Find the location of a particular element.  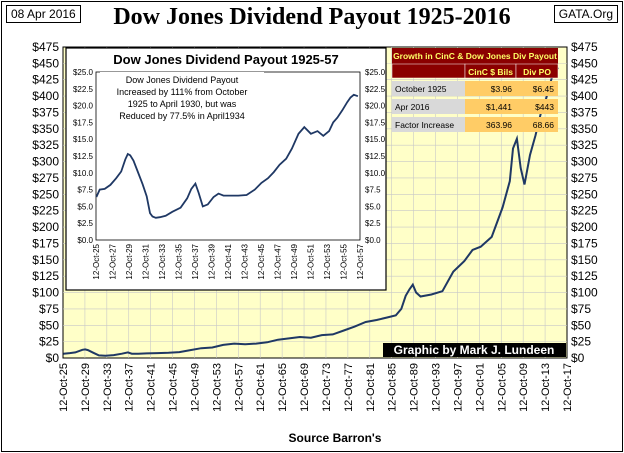

table-row-label: Apr 2016 is located at coordinates (412, 107).